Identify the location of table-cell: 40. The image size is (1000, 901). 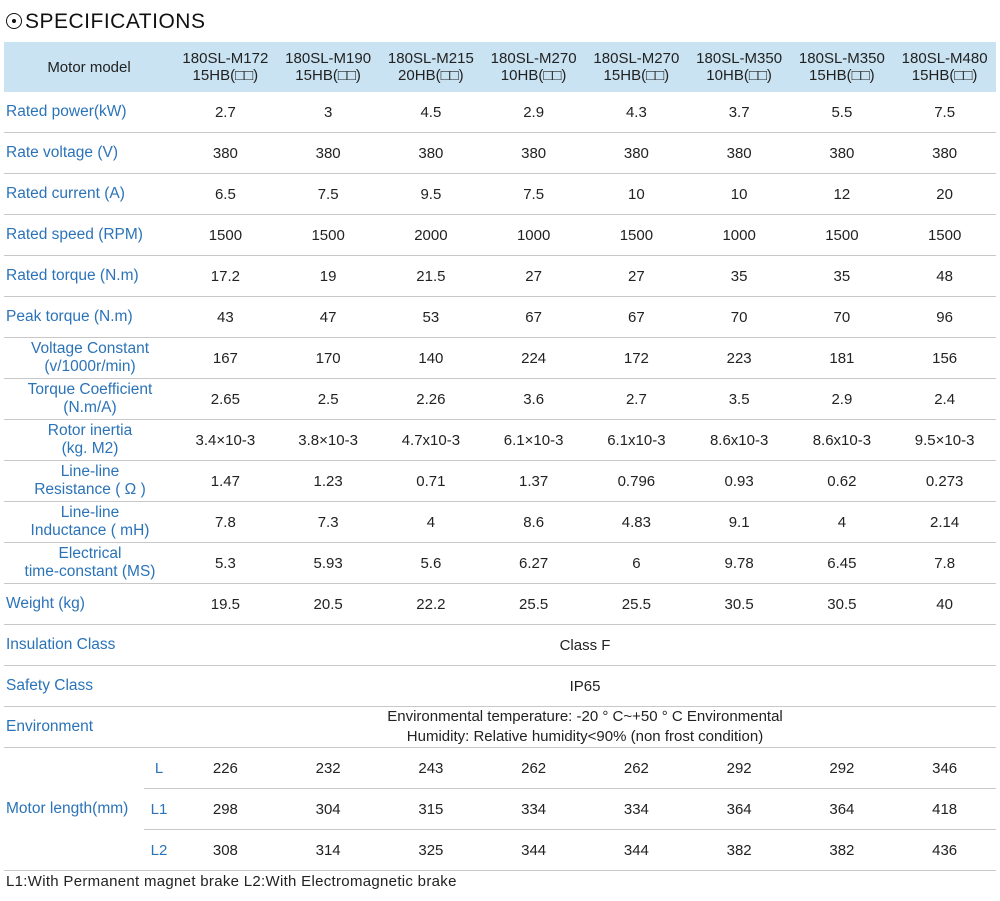
(944, 604).